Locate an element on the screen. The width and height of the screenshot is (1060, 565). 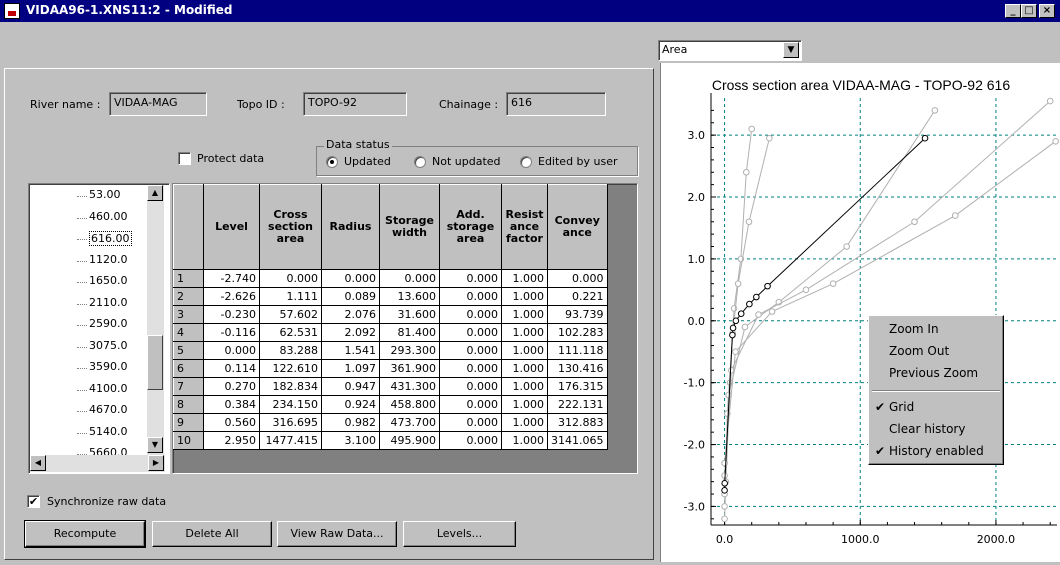
tree-item: 3590.0 is located at coordinates (108, 366).